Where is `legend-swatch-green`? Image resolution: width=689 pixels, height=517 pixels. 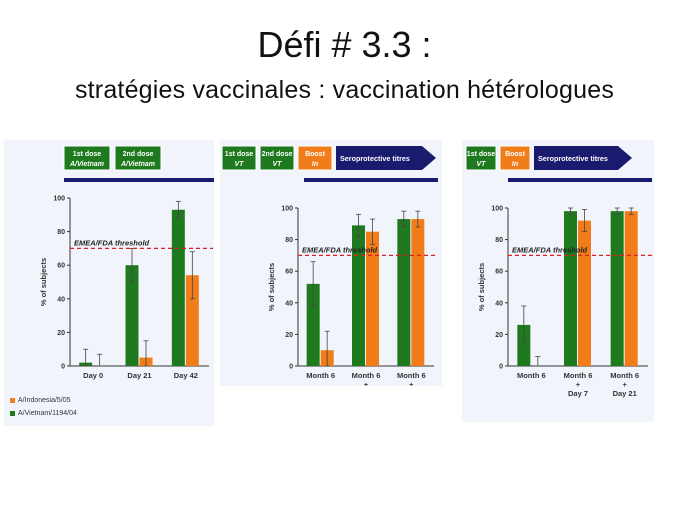
legend-swatch-green is located at coordinates (12, 413).